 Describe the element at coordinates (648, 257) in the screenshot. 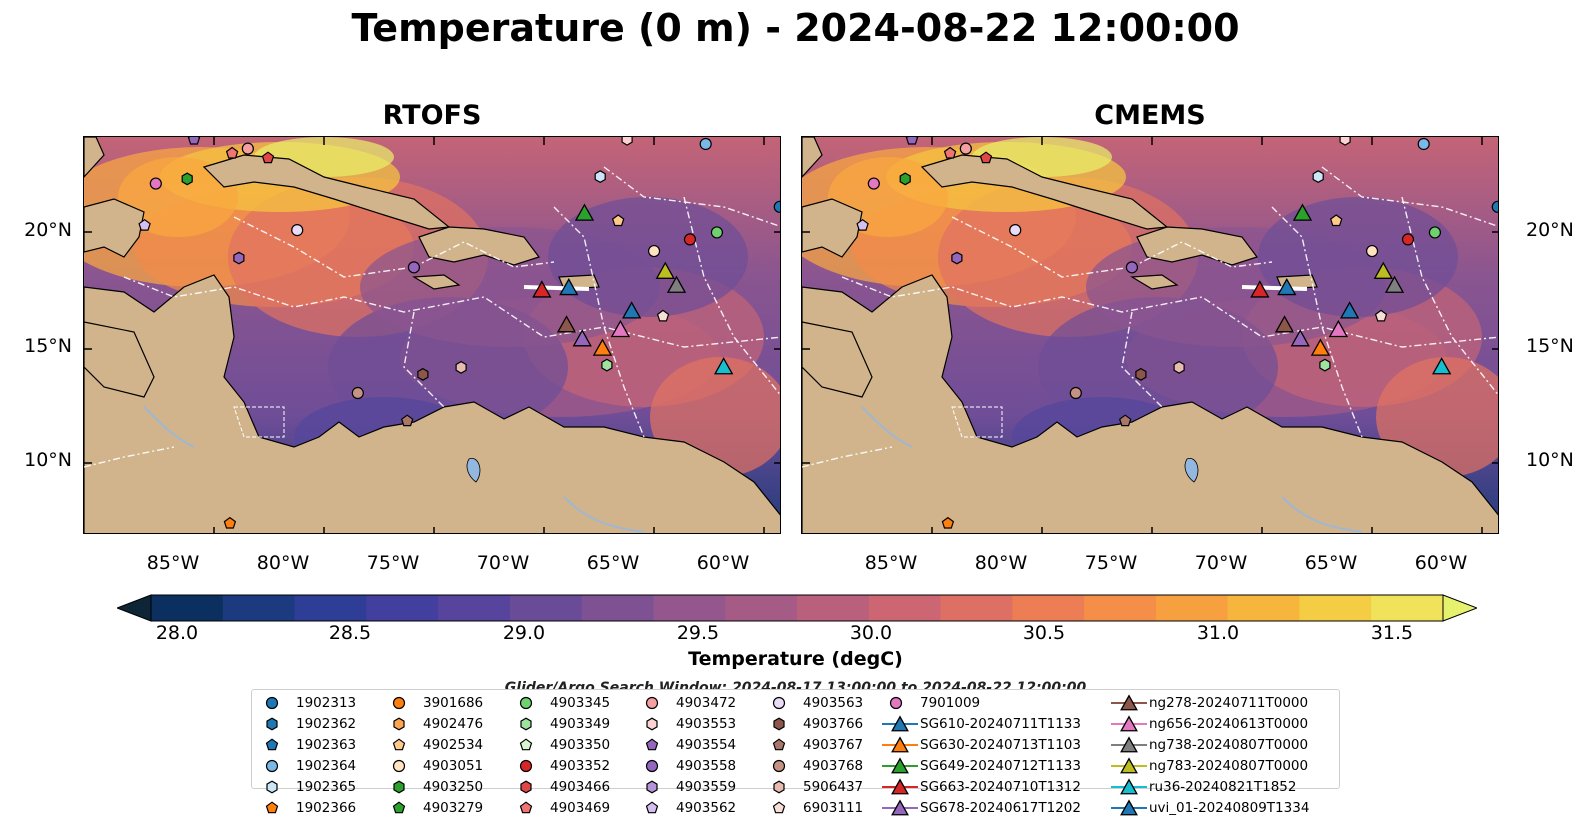

I see `temperature-patch` at that location.